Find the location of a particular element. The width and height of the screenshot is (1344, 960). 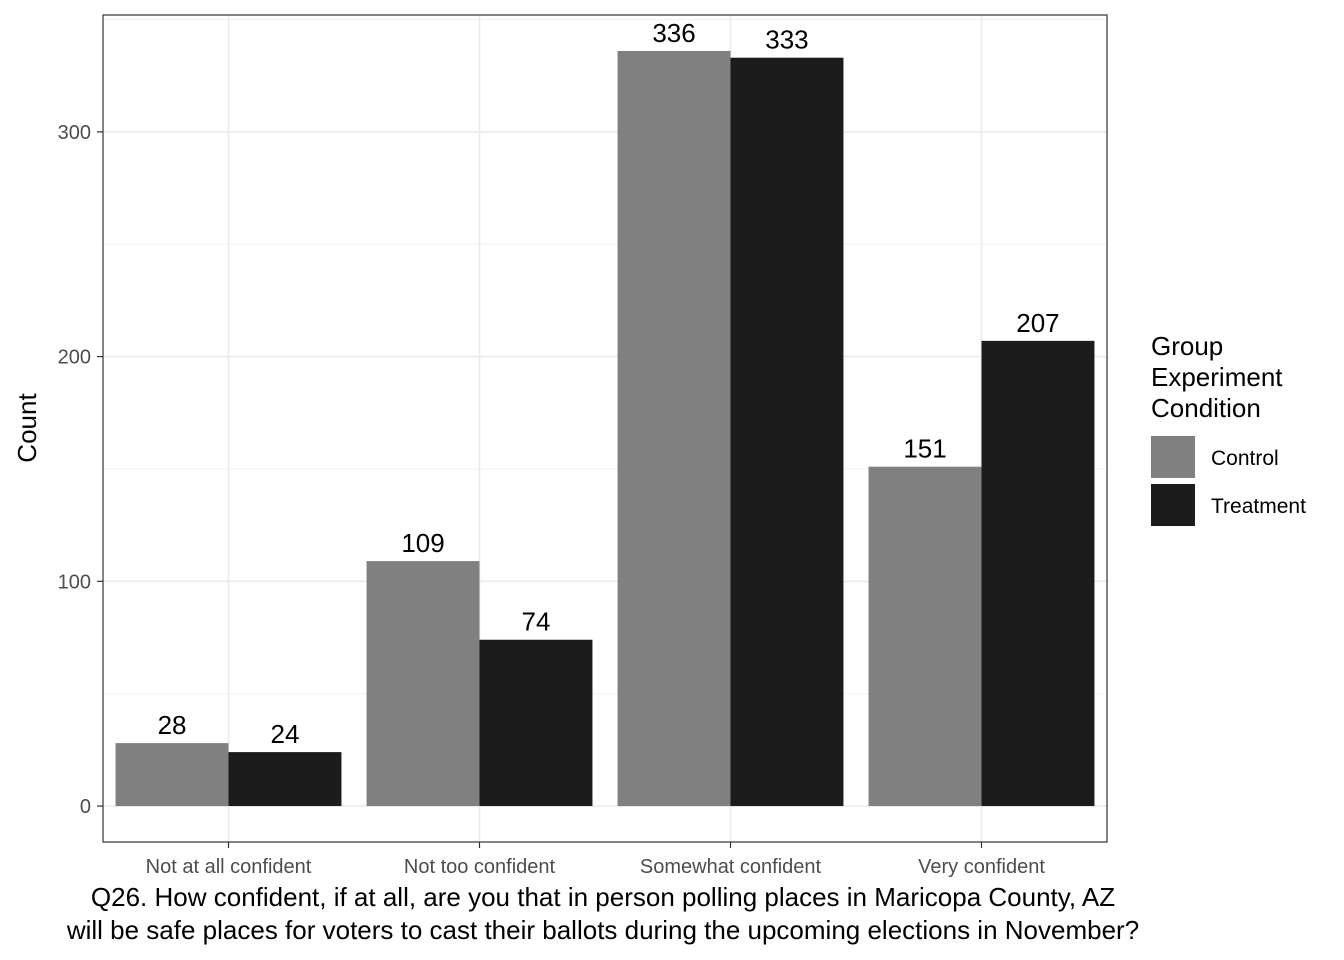

legend-key-treatment is located at coordinates (1173, 505).